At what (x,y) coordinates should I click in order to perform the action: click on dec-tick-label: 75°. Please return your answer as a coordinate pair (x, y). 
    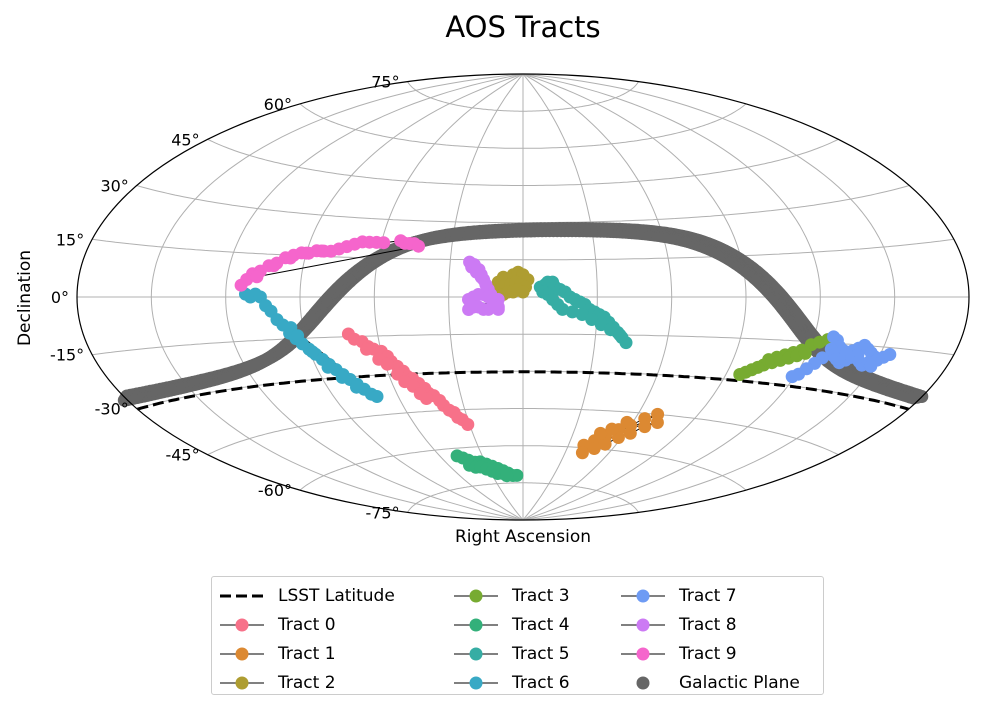
    Looking at the image, I should click on (385, 82).